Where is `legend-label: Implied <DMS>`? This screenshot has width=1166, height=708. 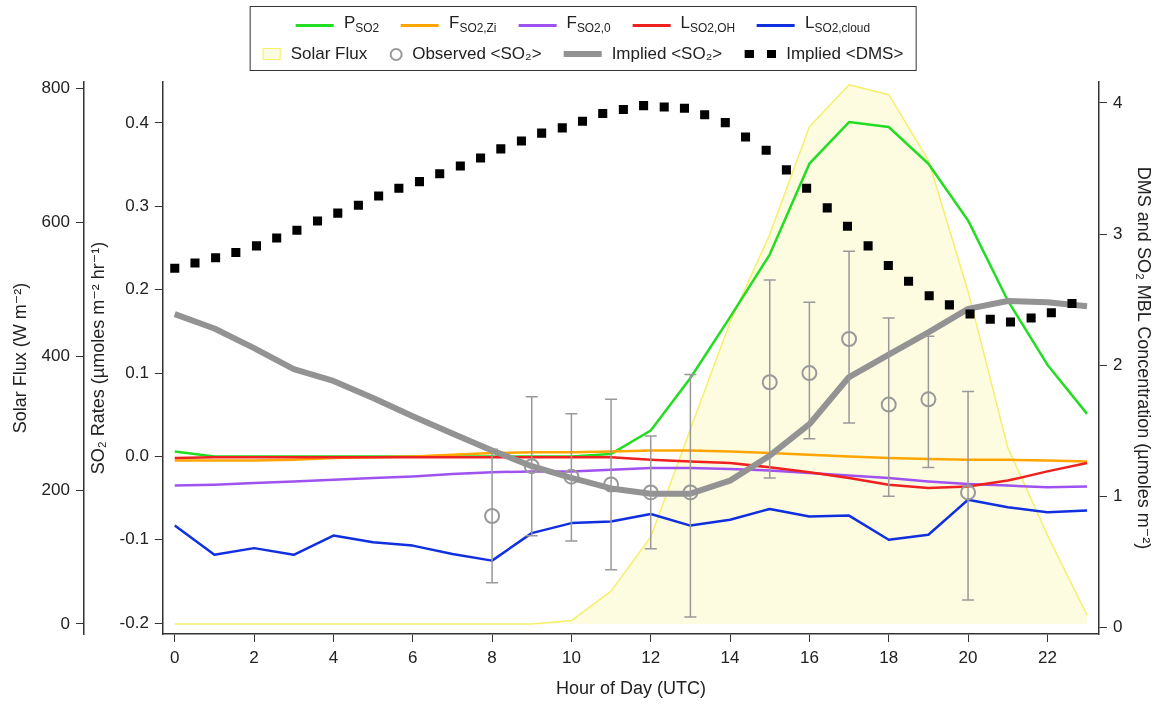
legend-label: Implied <DMS> is located at coordinates (845, 54).